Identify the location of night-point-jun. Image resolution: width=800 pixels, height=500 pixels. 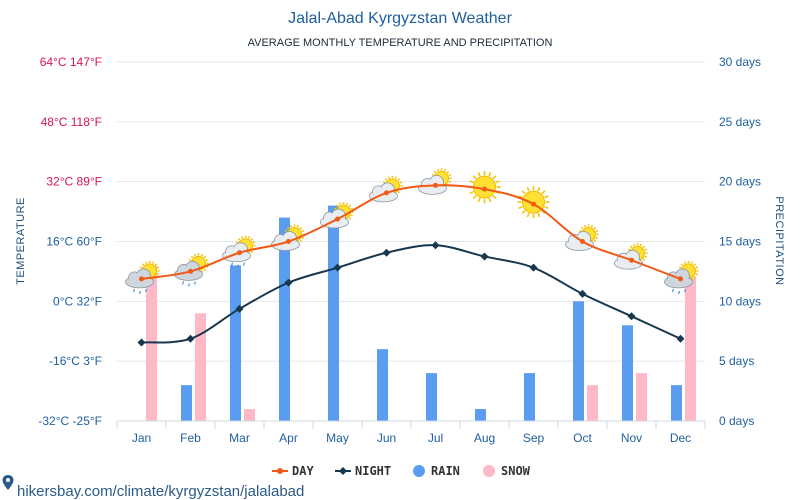
(386, 252).